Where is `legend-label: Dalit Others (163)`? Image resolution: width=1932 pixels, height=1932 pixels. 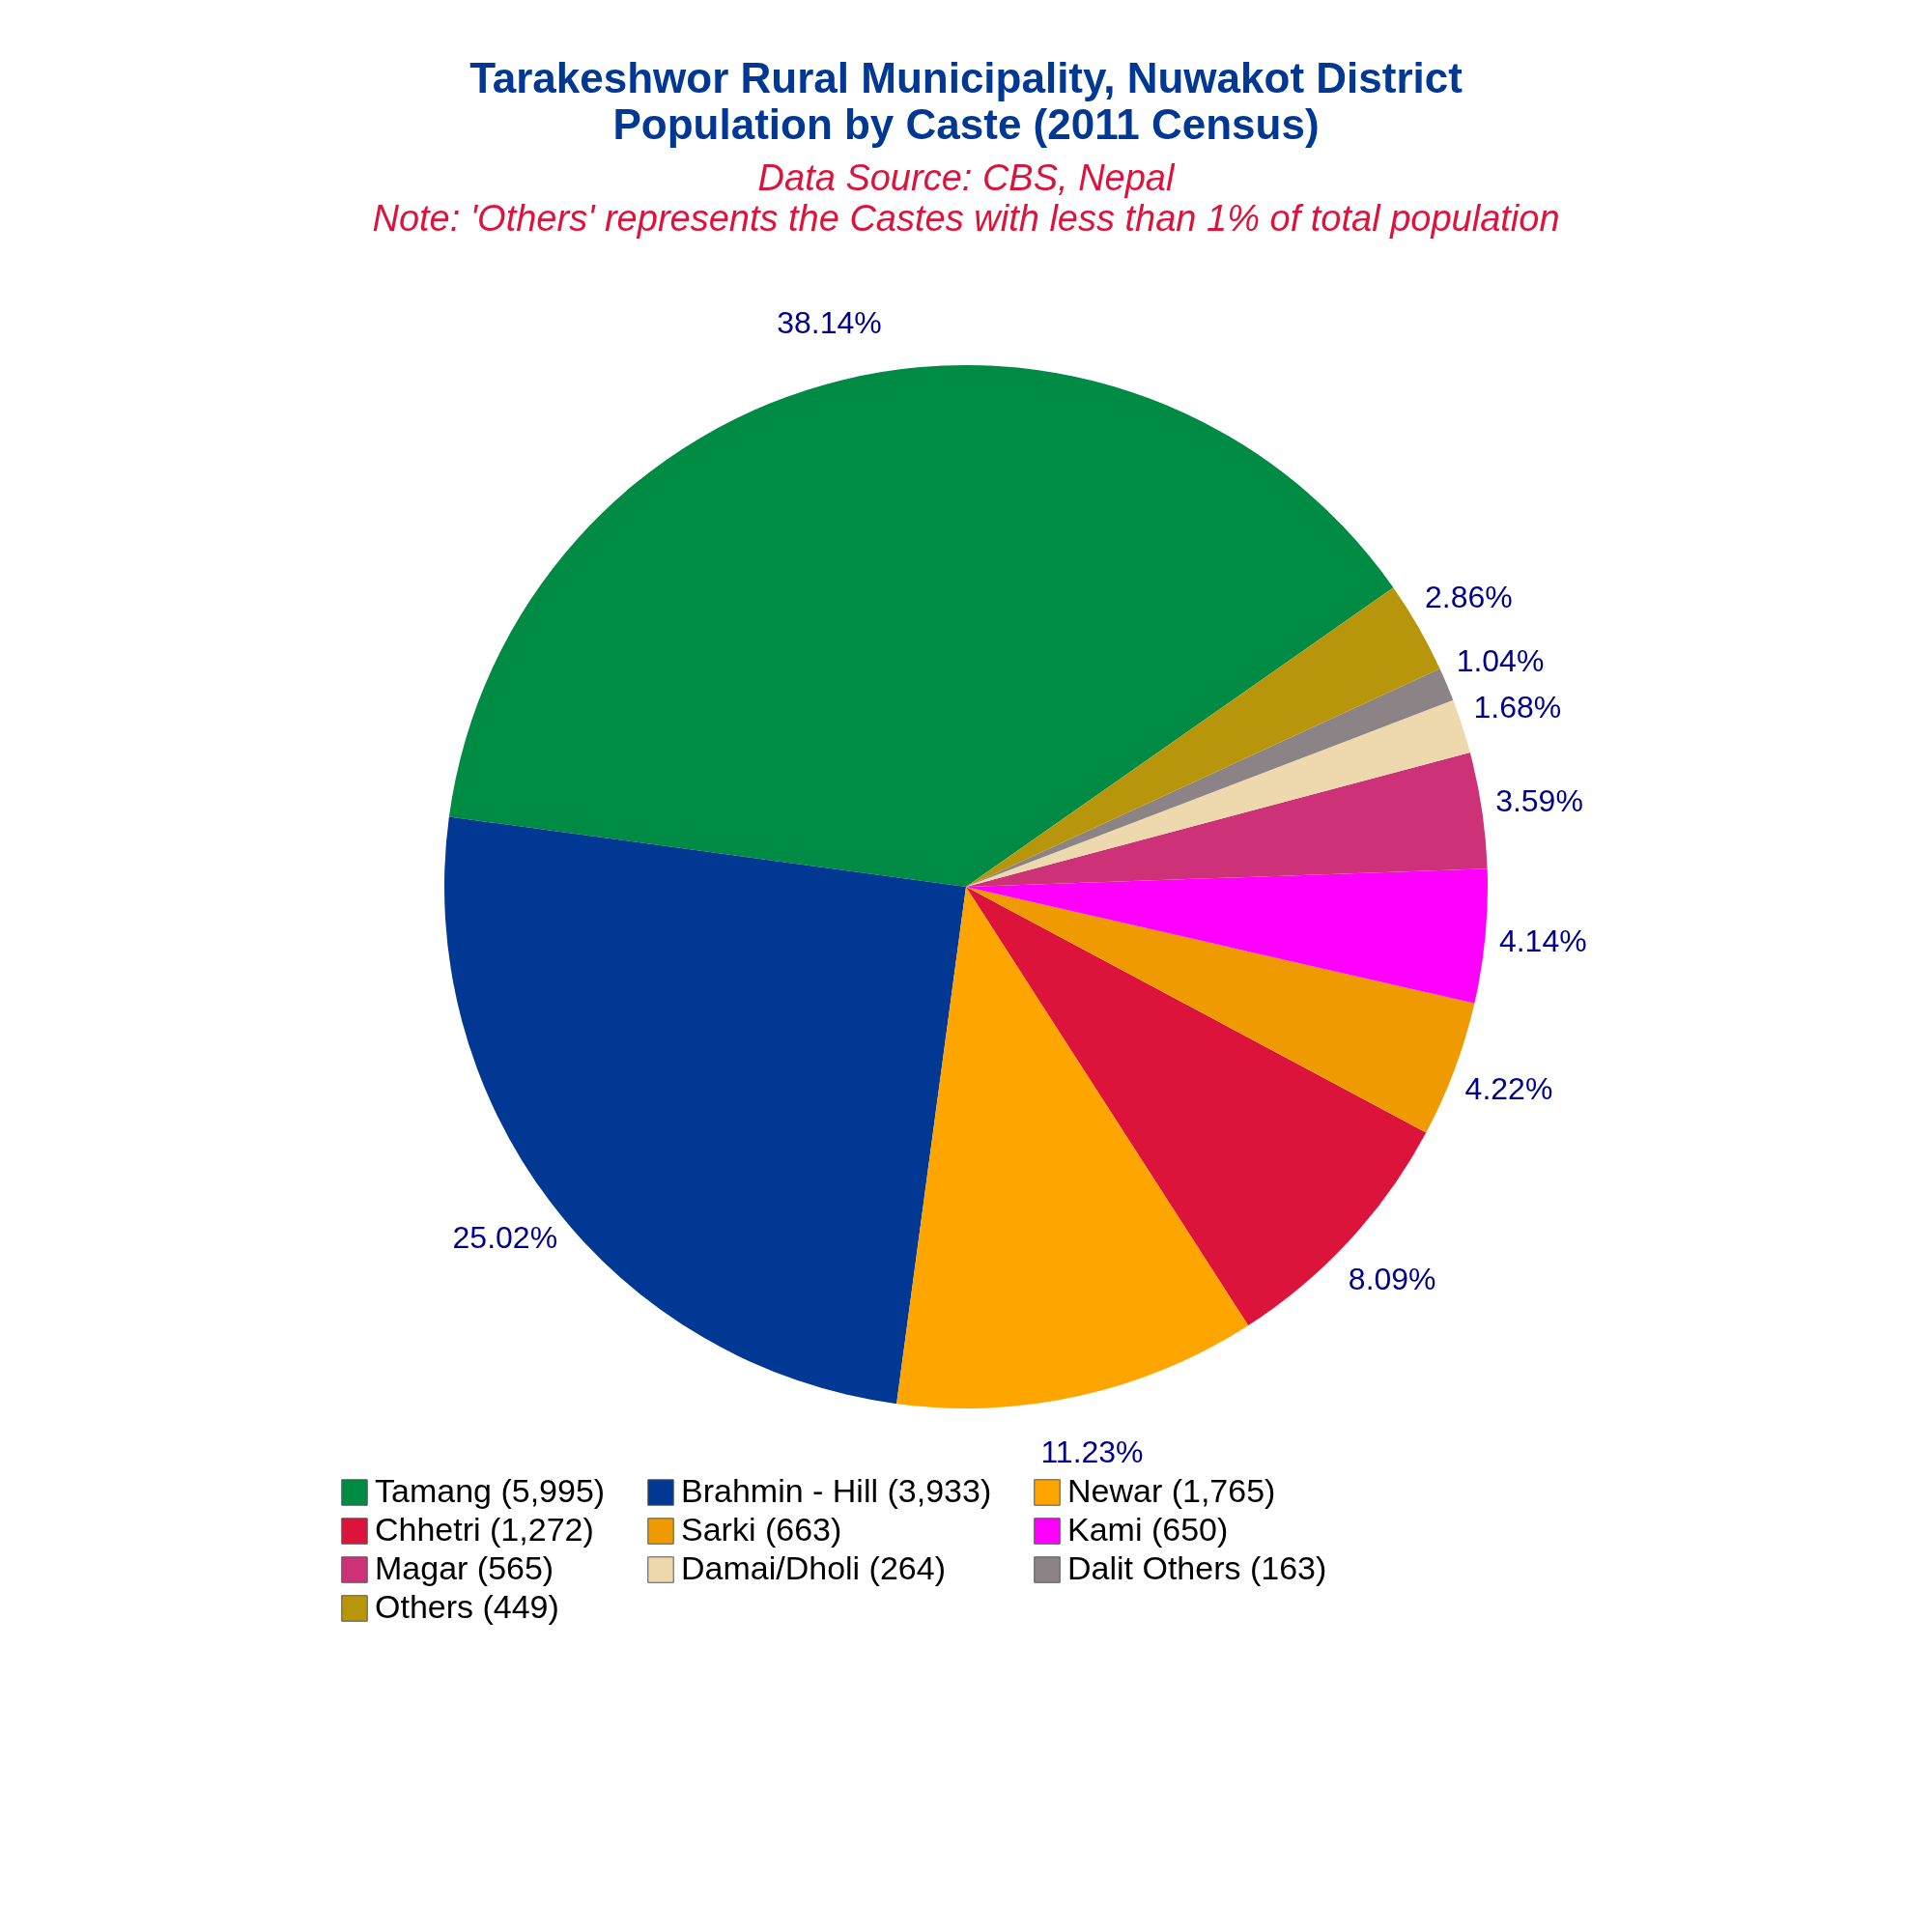
legend-label: Dalit Others (163) is located at coordinates (1197, 1567).